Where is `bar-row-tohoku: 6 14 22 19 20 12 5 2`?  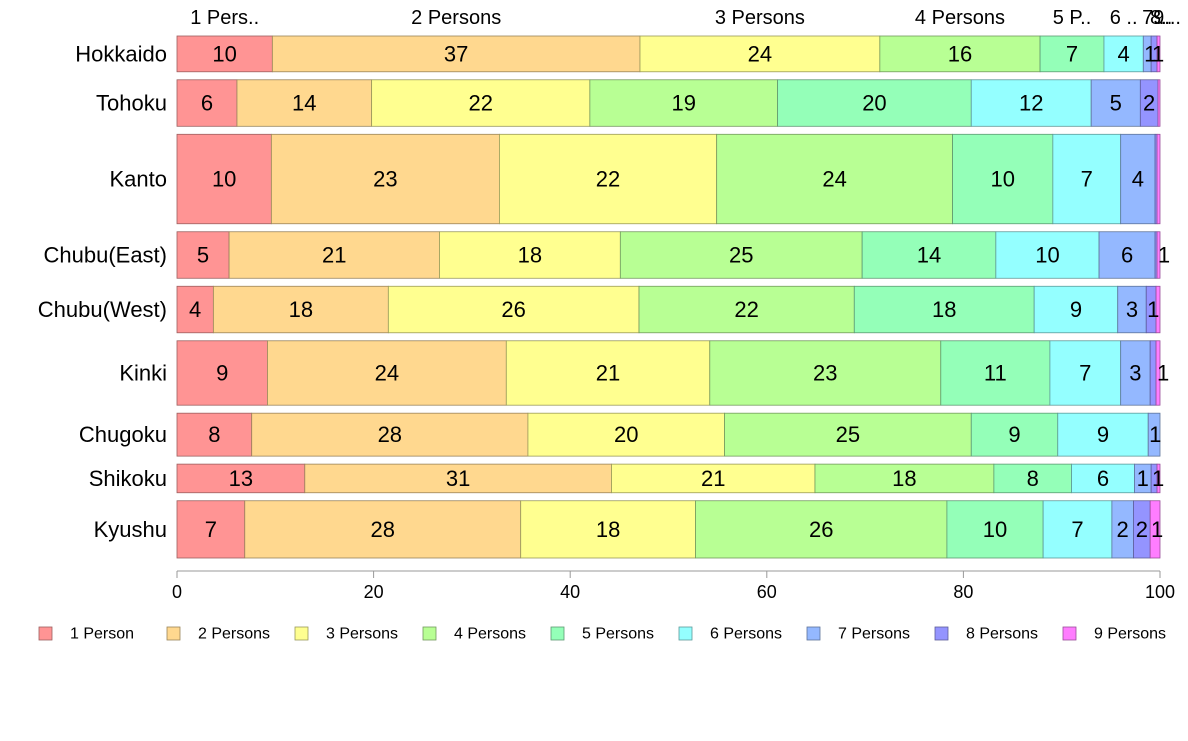
bar-row-tohoku: 6 14 22 19 20 12 5 2 is located at coordinates (668, 103).